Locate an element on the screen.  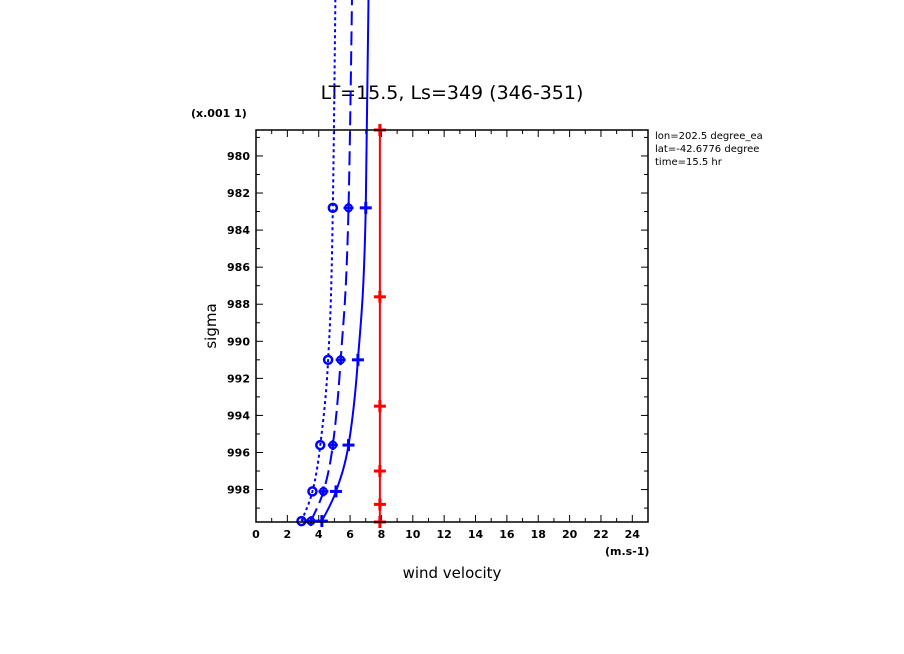
x-tick-label: 10 is located at coordinates (413, 534).